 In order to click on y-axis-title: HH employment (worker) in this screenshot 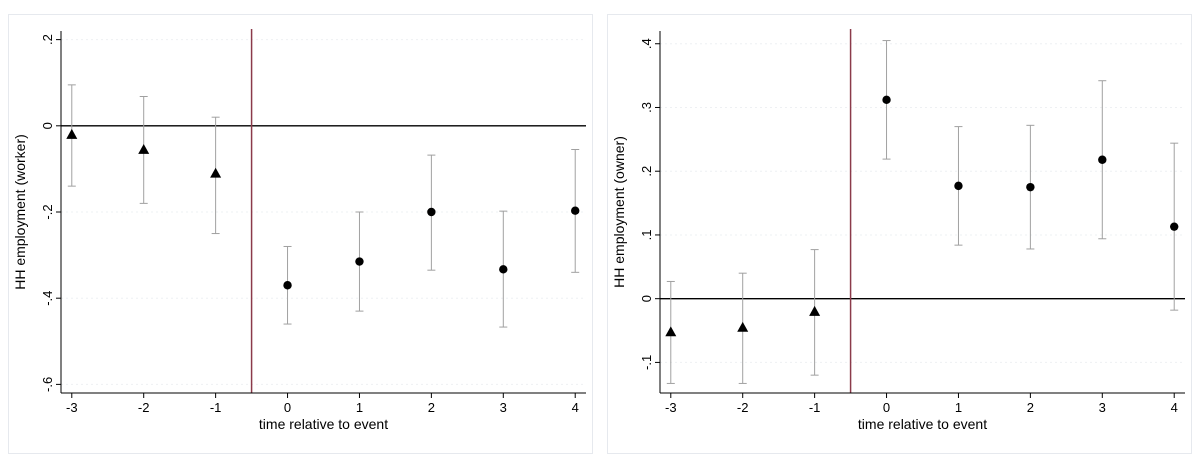, I will do `click(20, 212)`.